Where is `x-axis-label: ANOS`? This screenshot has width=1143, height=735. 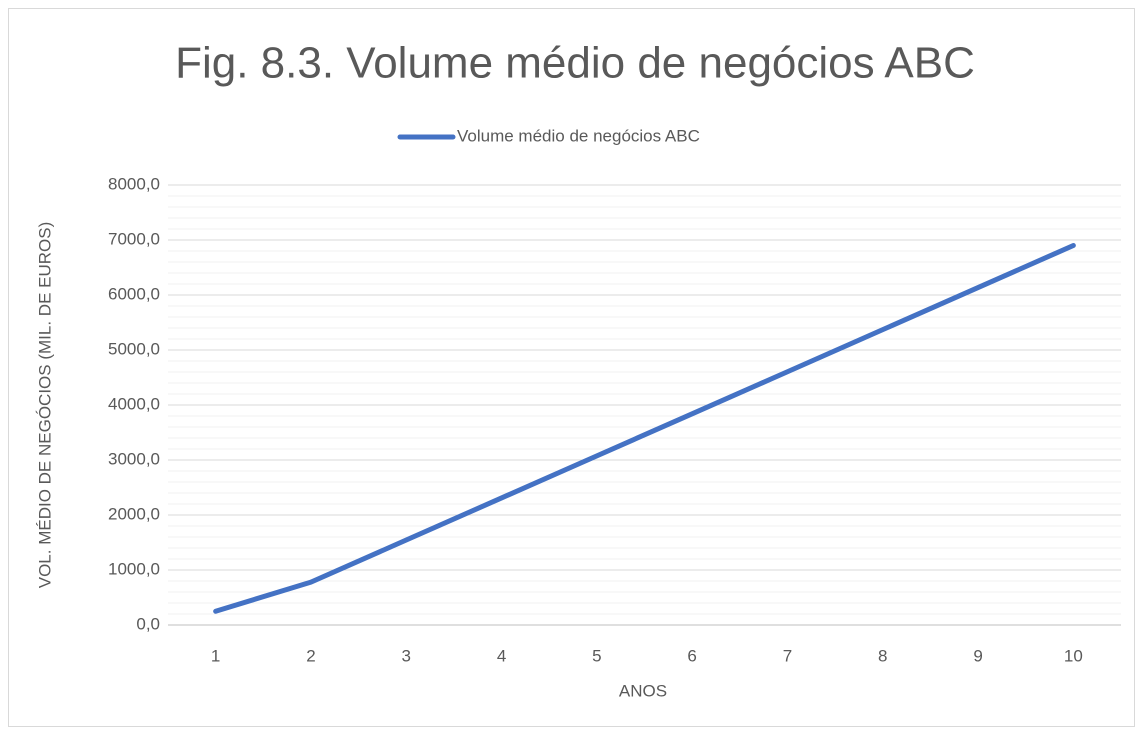 x-axis-label: ANOS is located at coordinates (643, 690).